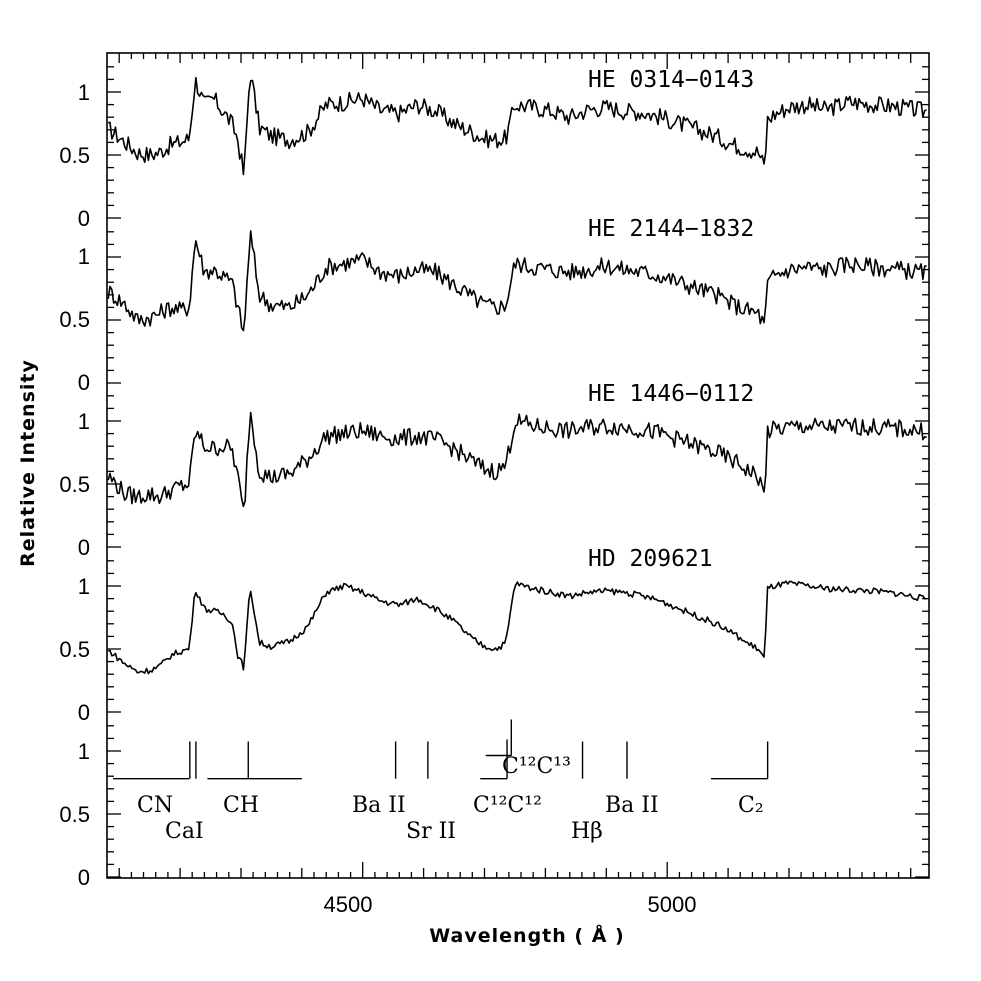 The image size is (981, 981). I want to click on x-tick-labels: 4500 5000, so click(510, 904).